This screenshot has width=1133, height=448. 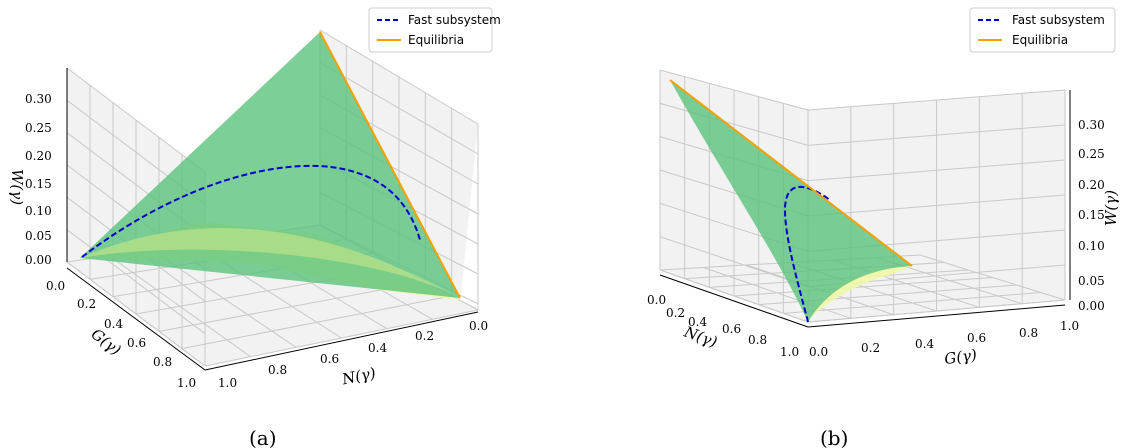 I want to click on x-tick-a-5: 1.0, so click(x=227, y=383).